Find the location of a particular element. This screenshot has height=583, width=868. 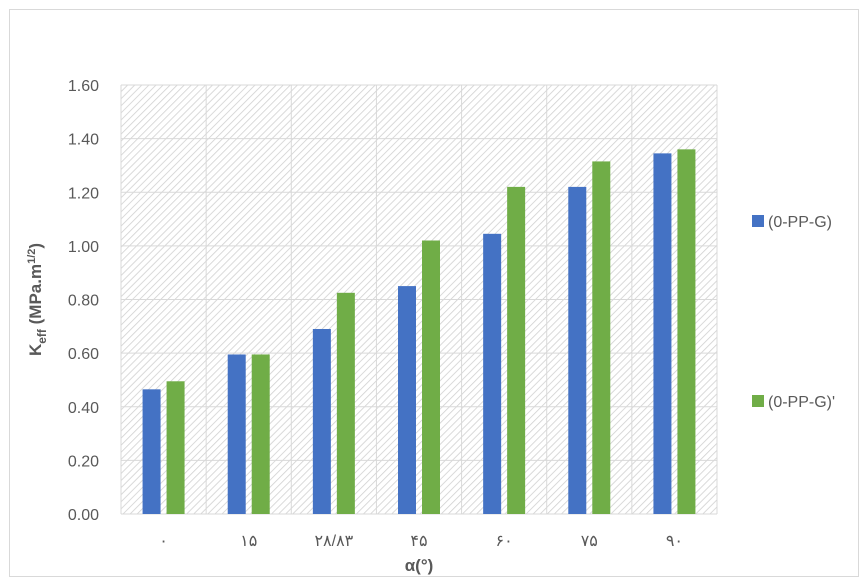

x-tick-label: ۴۵ is located at coordinates (418, 541).